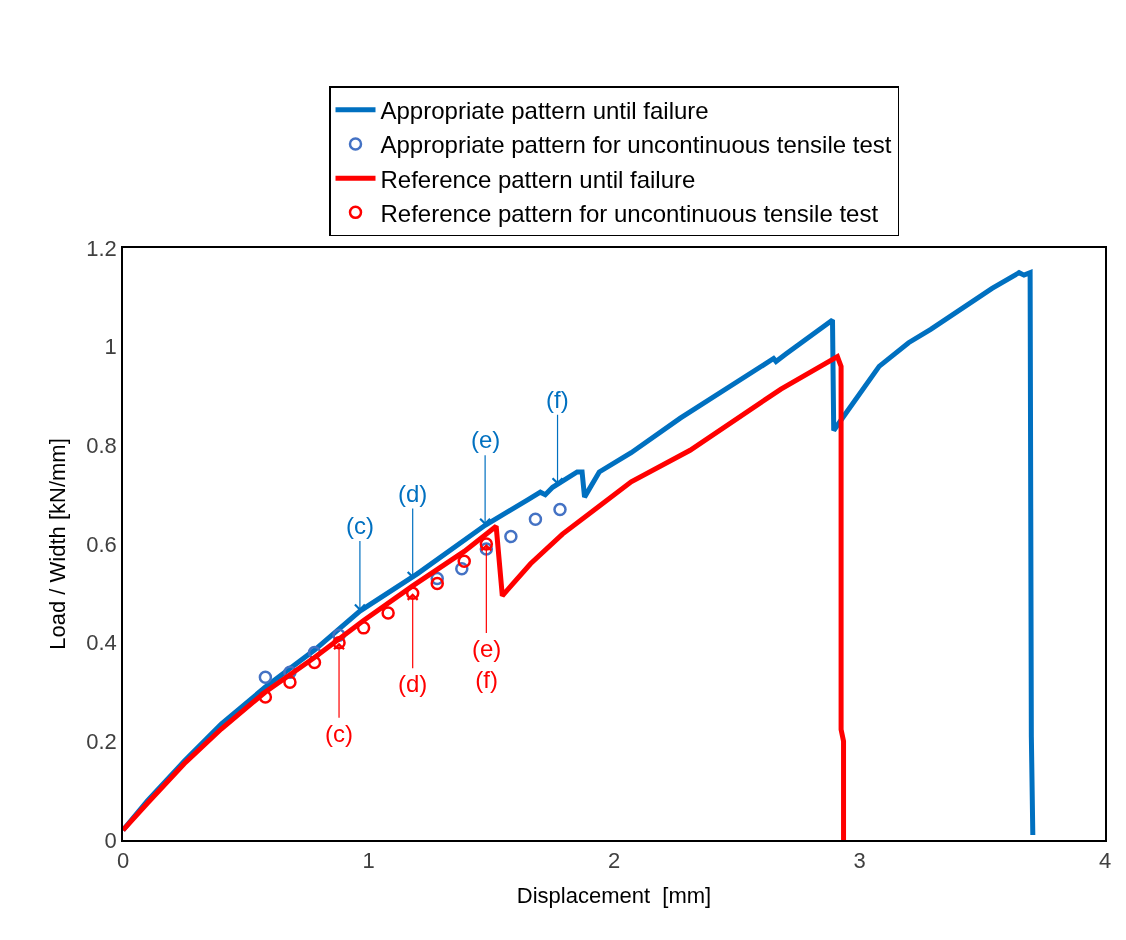  What do you see at coordinates (544, 111) in the screenshot?
I see `legend-label: Appropriate pattern until failure` at bounding box center [544, 111].